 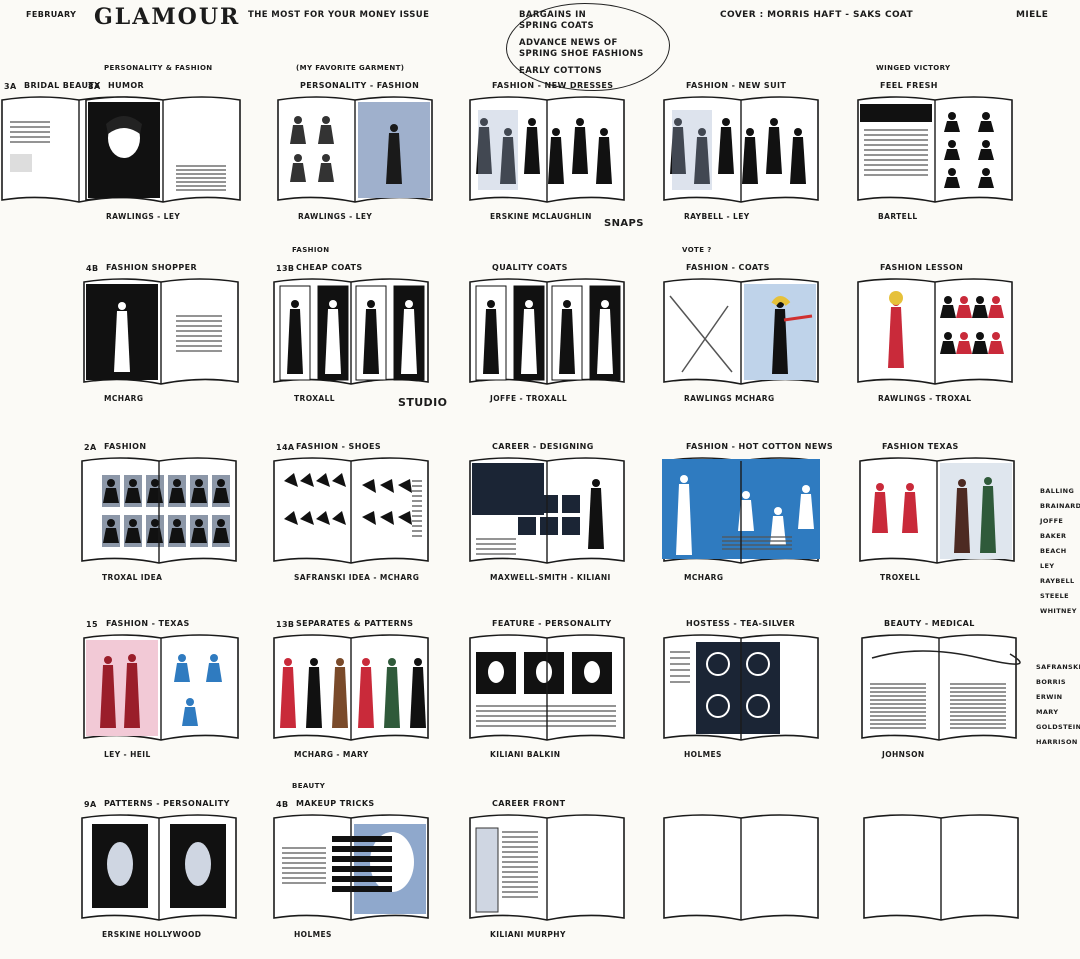 I want to click on issue-theme: THE MOST FOR YOUR MONEY ISSUE, so click(x=339, y=15).